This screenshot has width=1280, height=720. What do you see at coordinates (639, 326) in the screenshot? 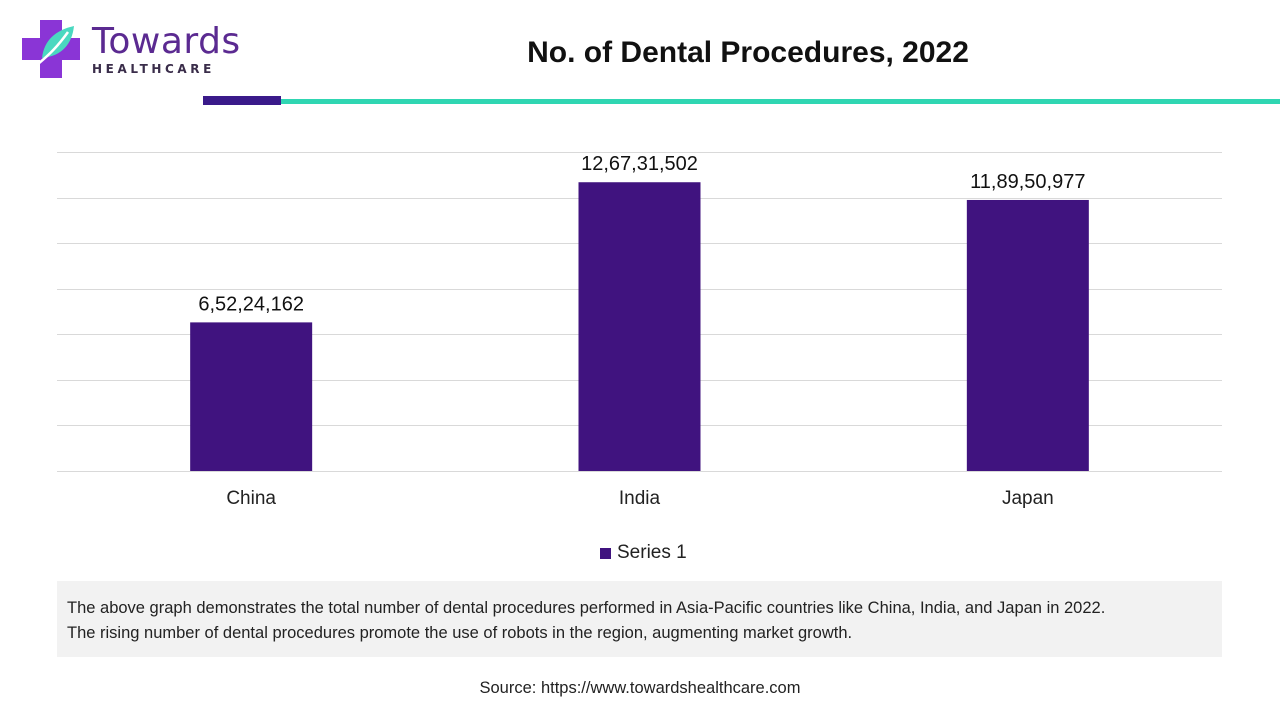
I see `bar-india` at bounding box center [639, 326].